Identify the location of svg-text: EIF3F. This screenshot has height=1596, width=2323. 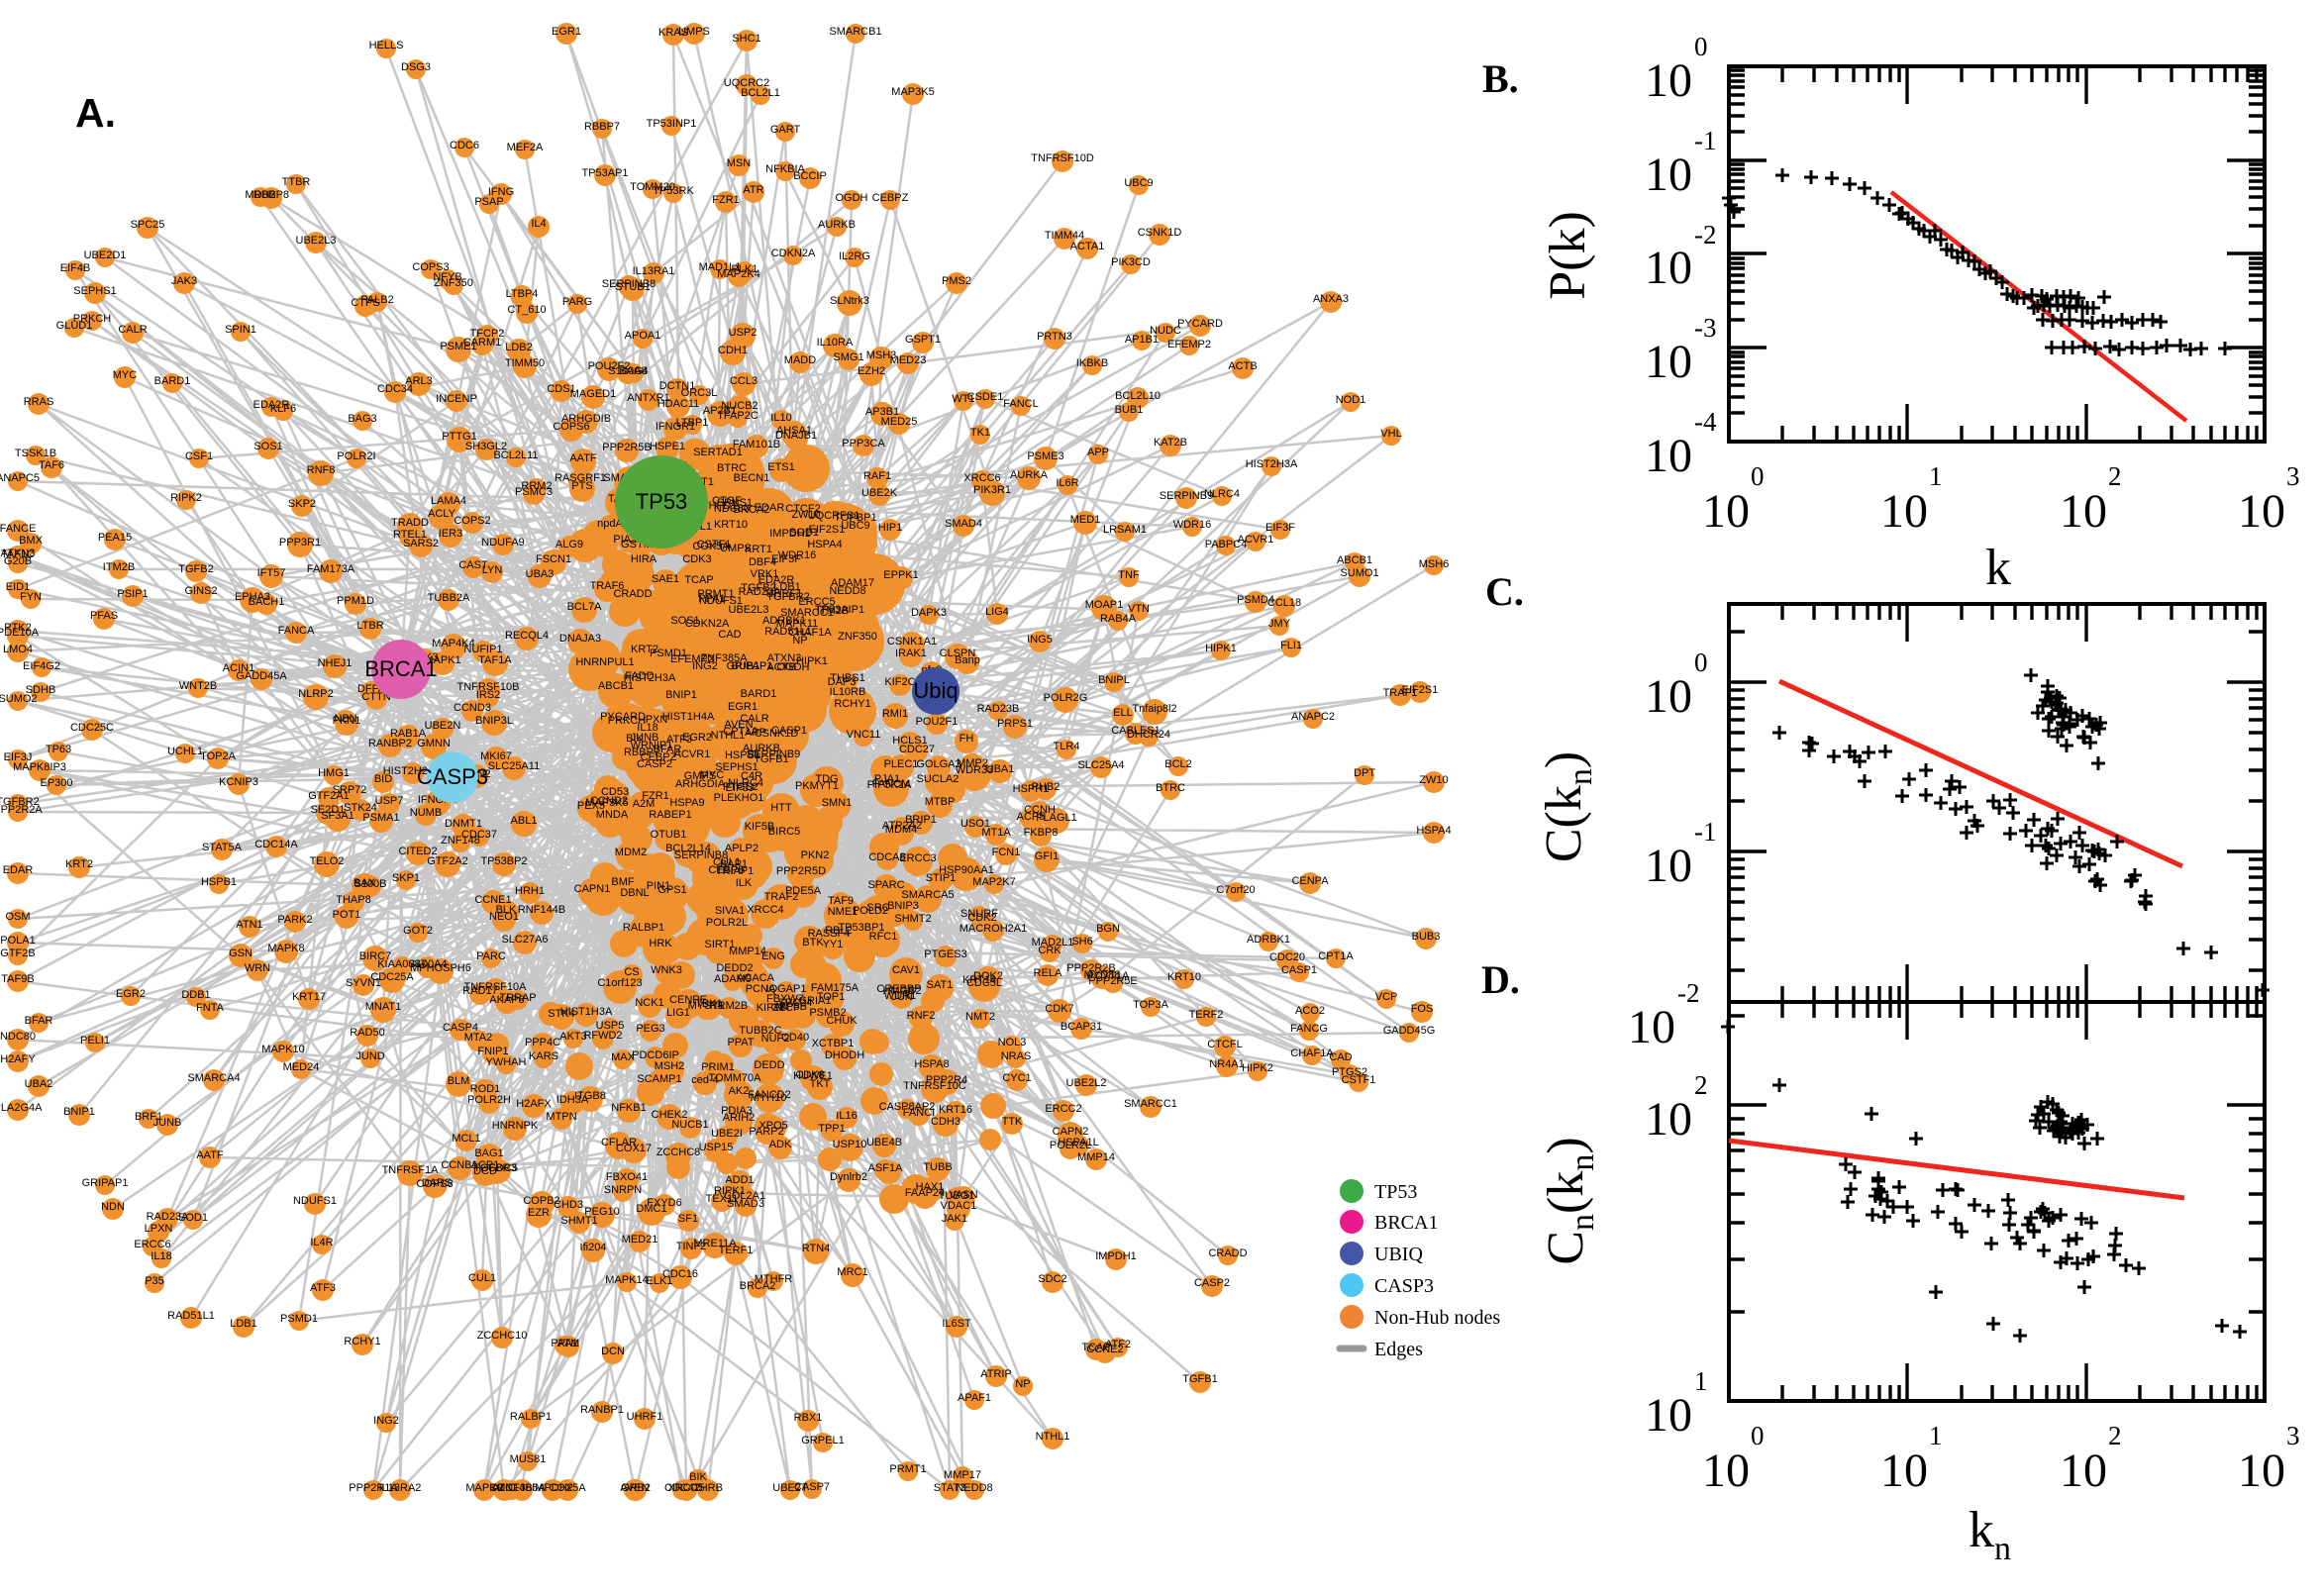
(1280, 528).